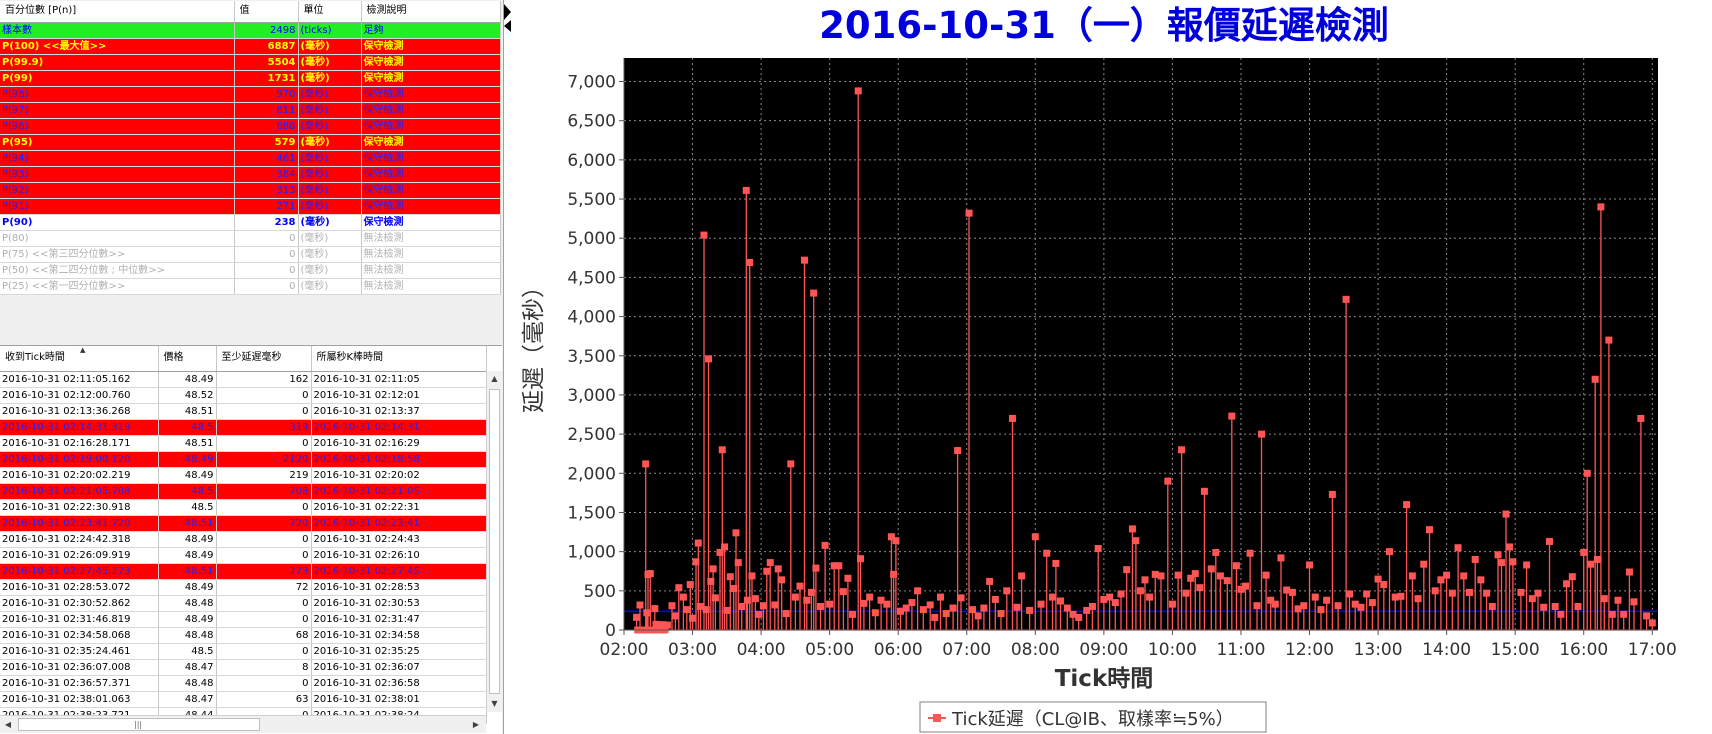 The height and width of the screenshot is (734, 1712). What do you see at coordinates (117, 206) in the screenshot?
I see `percentile-label: P(91)` at bounding box center [117, 206].